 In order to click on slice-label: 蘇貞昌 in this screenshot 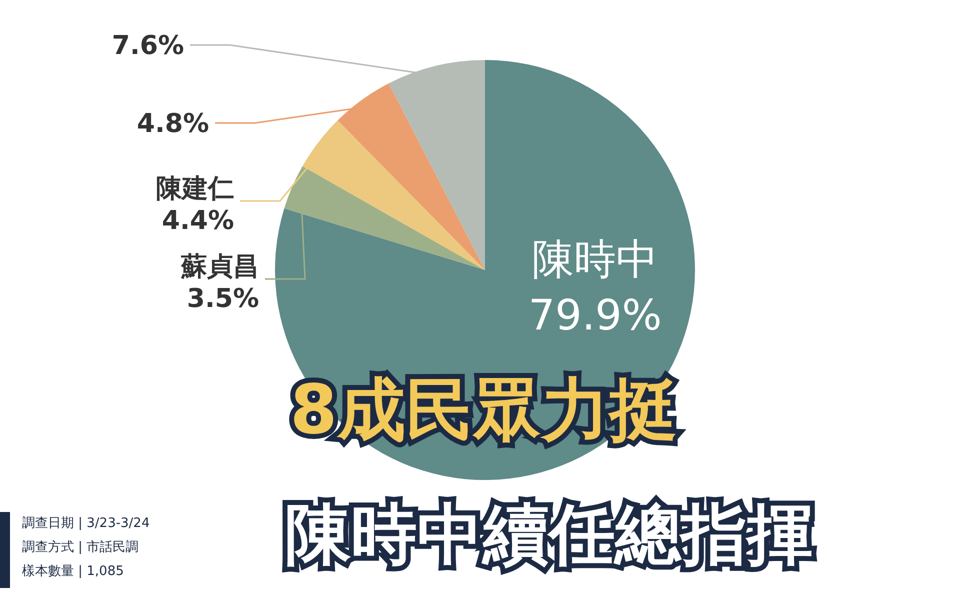, I will do `click(219, 267)`.